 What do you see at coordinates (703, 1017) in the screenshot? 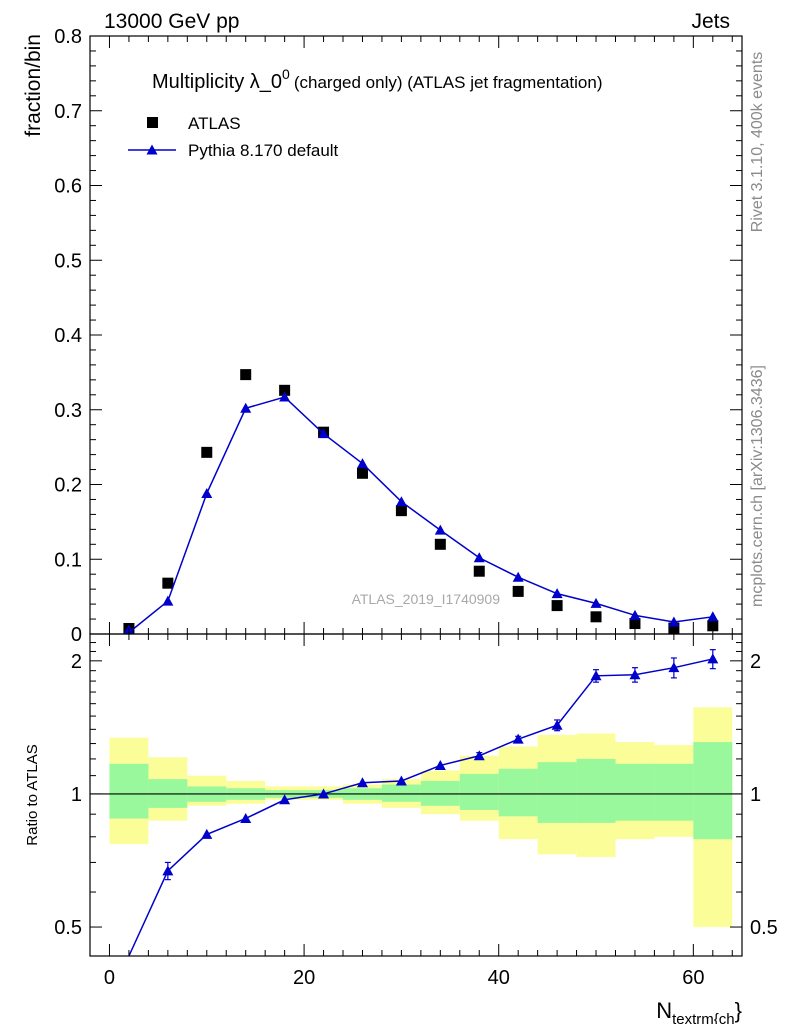
I see `x-axis-label-sub: textrm{ch` at bounding box center [703, 1017].